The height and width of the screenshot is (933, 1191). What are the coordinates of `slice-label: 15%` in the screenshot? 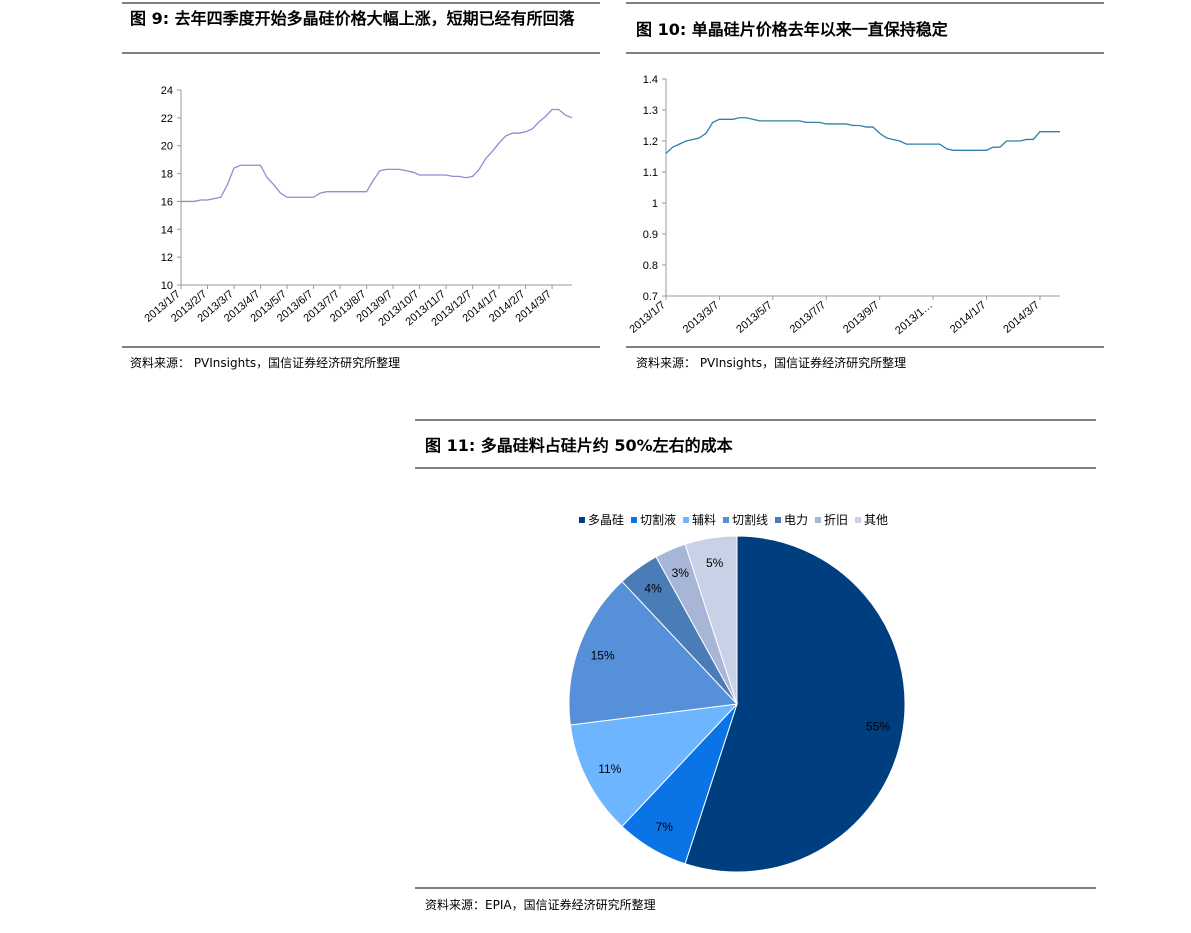 It's located at (603, 656).